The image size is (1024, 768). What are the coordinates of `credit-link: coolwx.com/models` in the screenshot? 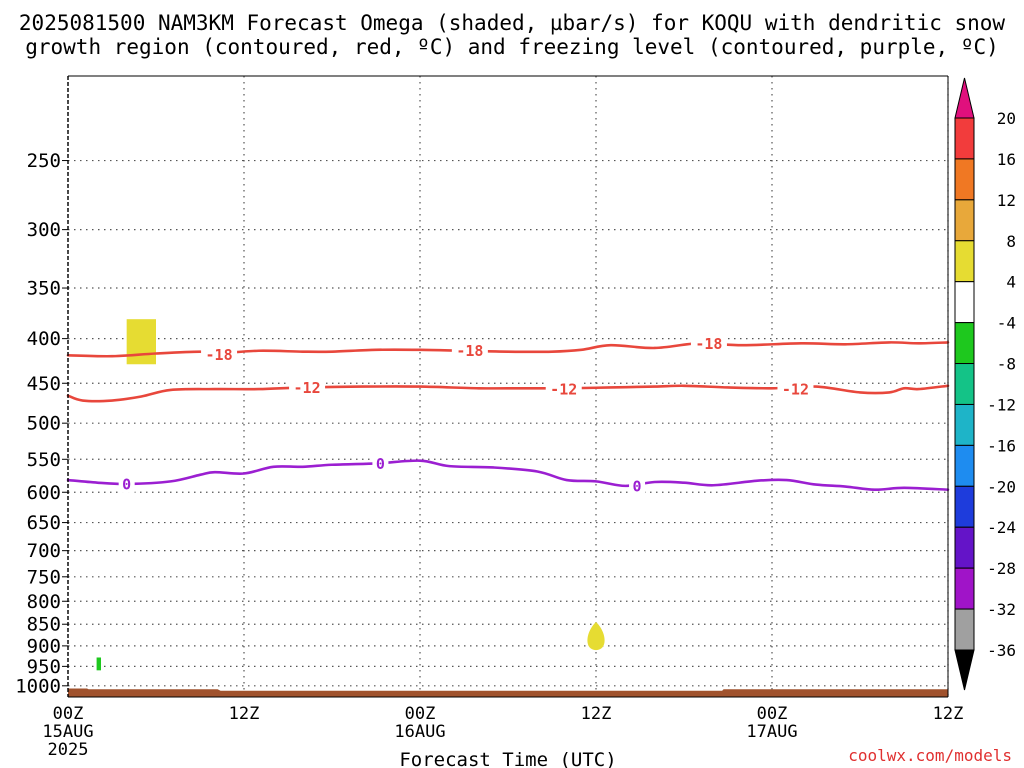 It's located at (930, 755).